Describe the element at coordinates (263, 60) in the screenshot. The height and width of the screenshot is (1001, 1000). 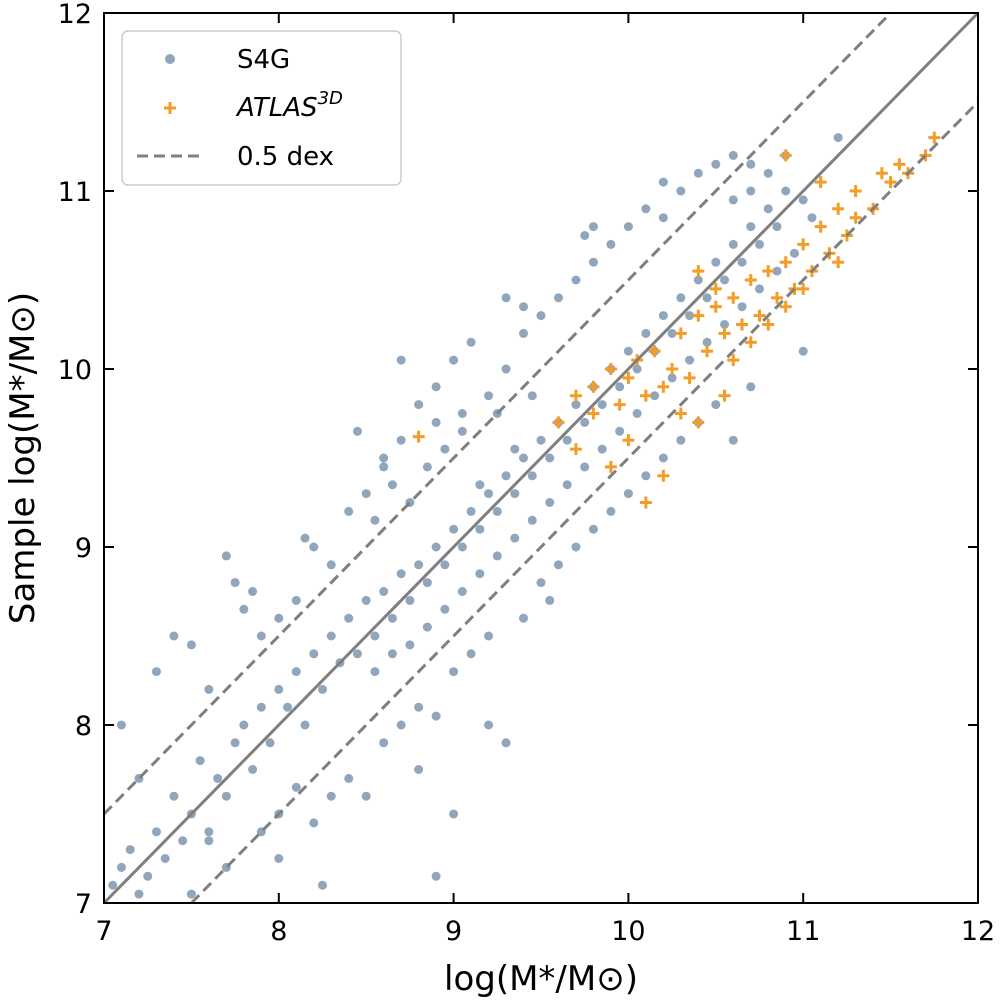
I see `legend-s4g-label: S4G` at that location.